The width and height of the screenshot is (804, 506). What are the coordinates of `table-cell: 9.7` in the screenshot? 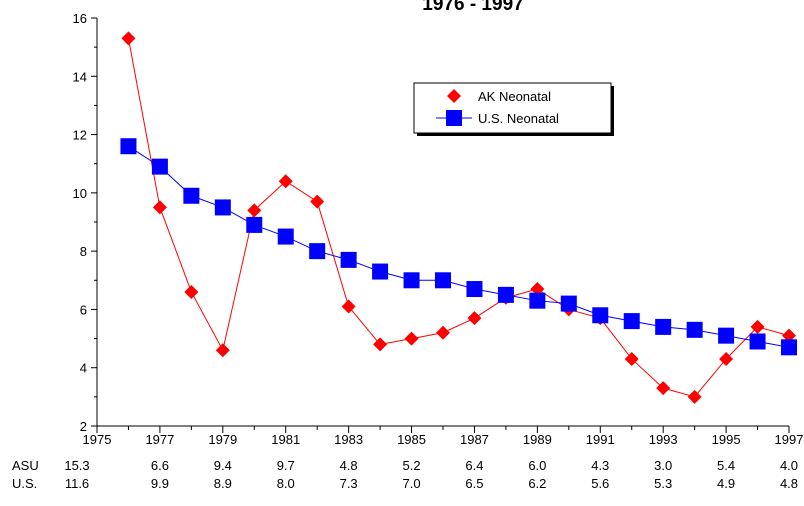 It's located at (286, 465).